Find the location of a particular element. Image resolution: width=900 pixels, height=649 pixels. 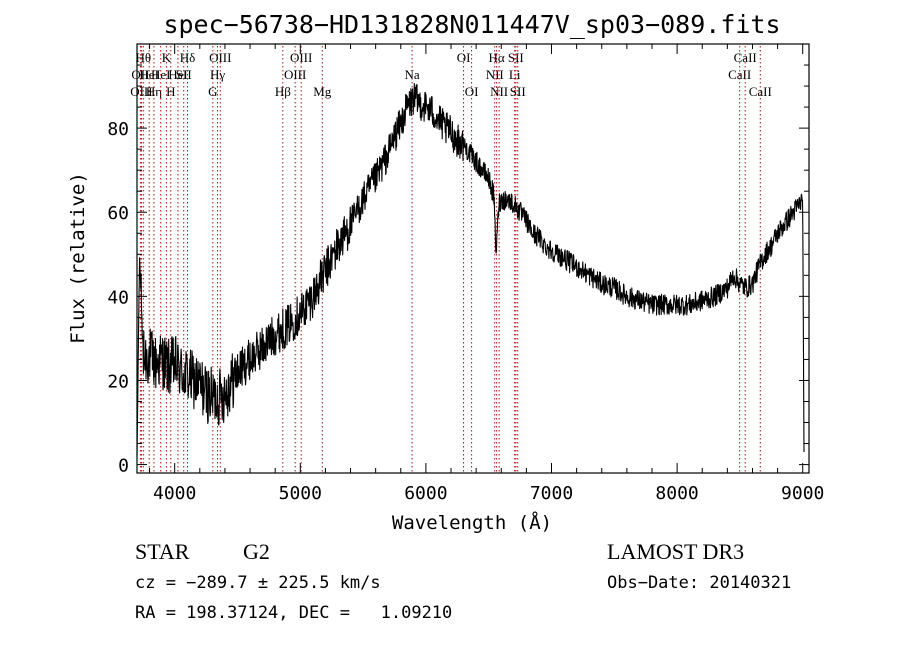

y-tick-label: 20 is located at coordinates (118, 381).